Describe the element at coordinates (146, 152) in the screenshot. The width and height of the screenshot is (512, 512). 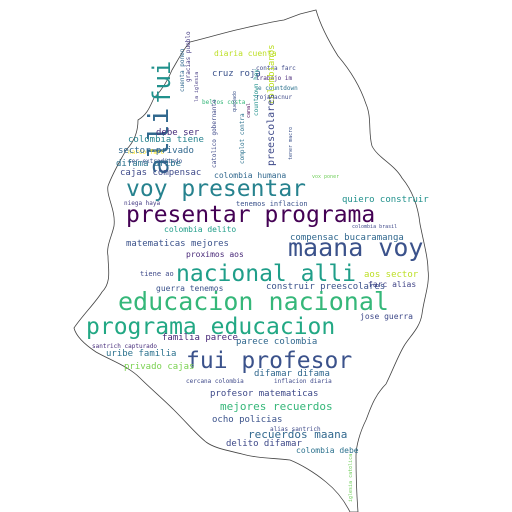
I see `cloud-word: narco farc` at that location.